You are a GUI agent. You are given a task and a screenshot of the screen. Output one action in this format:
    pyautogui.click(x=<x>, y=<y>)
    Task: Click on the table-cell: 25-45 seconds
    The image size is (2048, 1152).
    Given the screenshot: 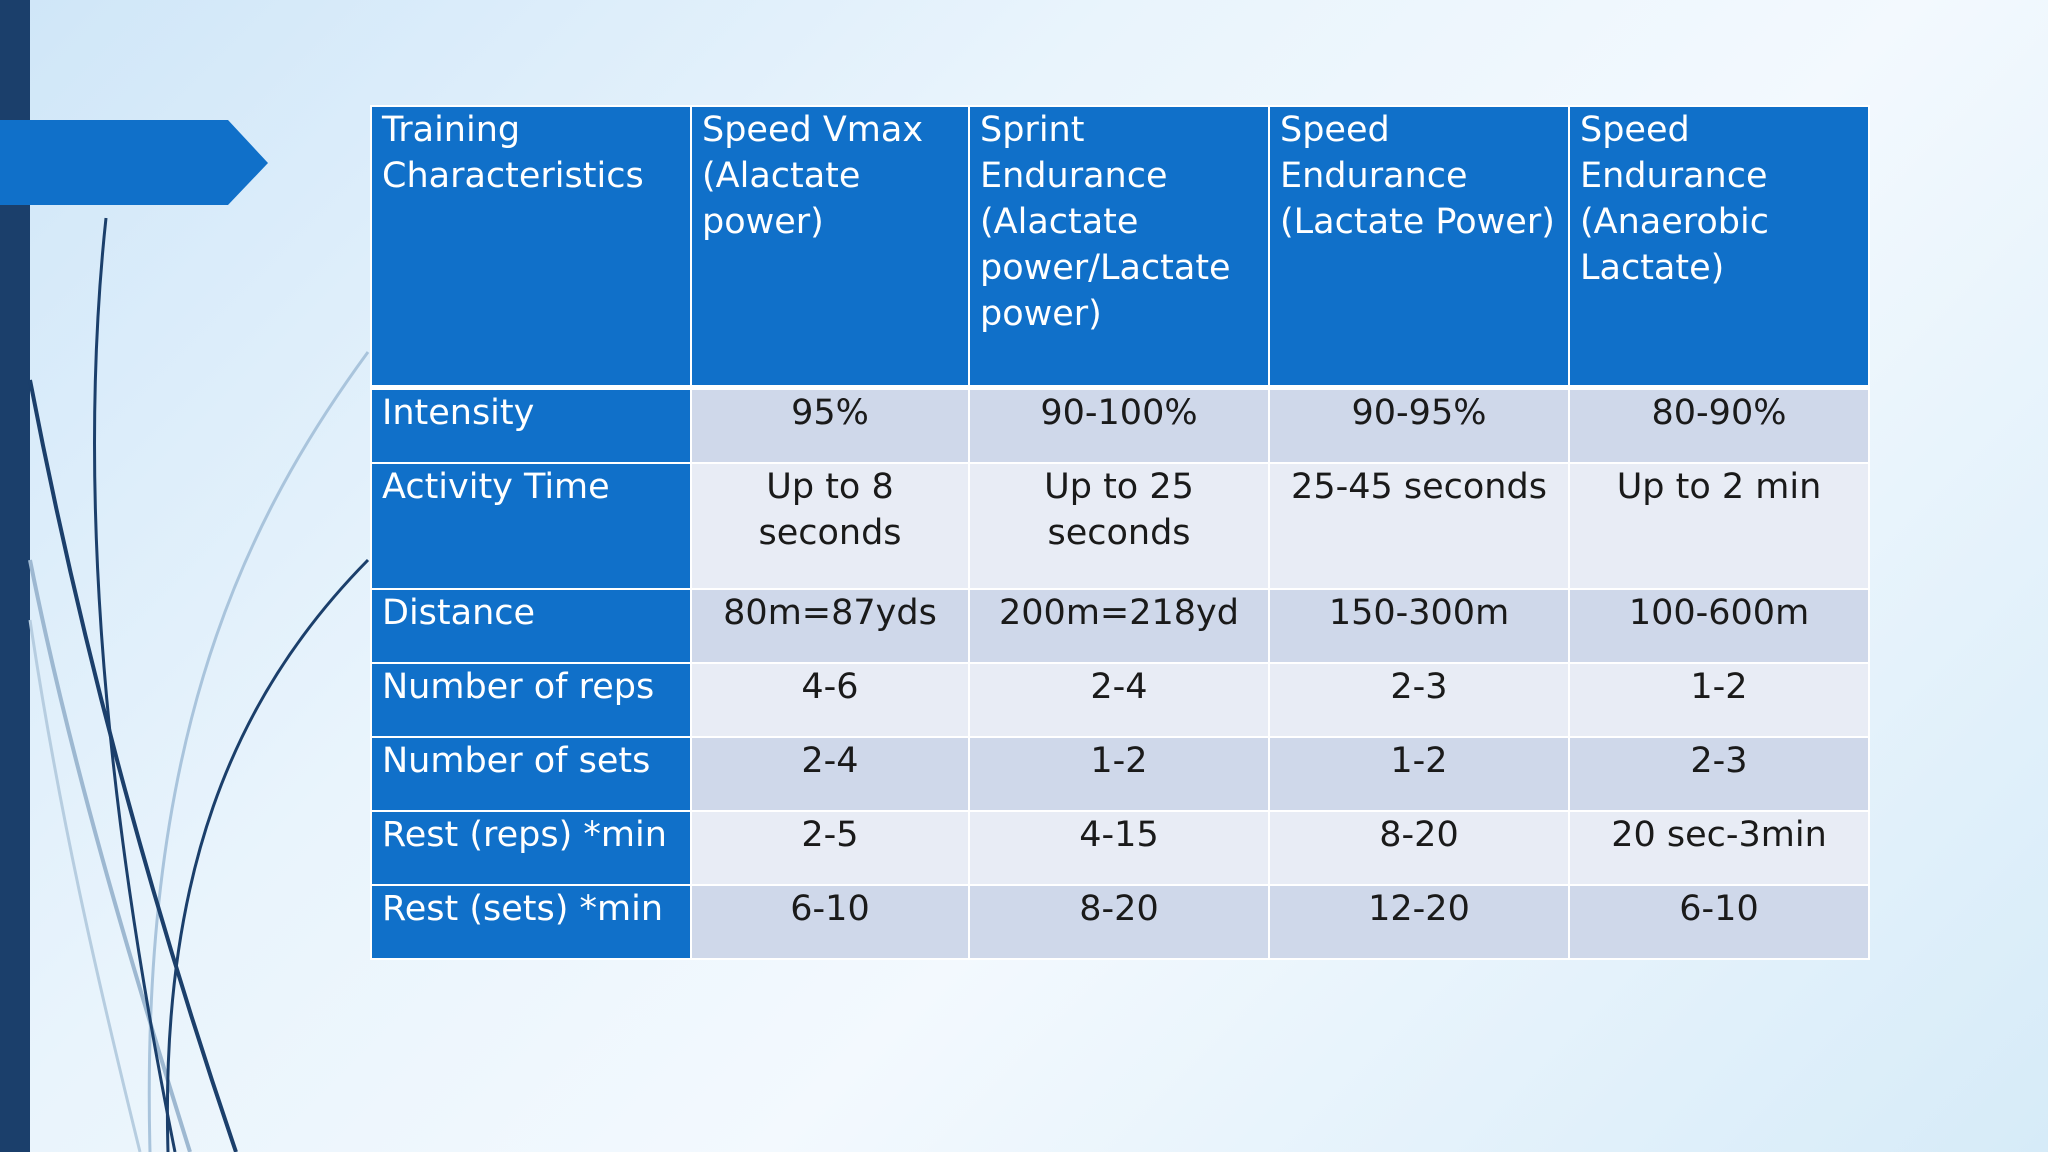 What is the action you would take?
    pyautogui.click(x=1419, y=526)
    